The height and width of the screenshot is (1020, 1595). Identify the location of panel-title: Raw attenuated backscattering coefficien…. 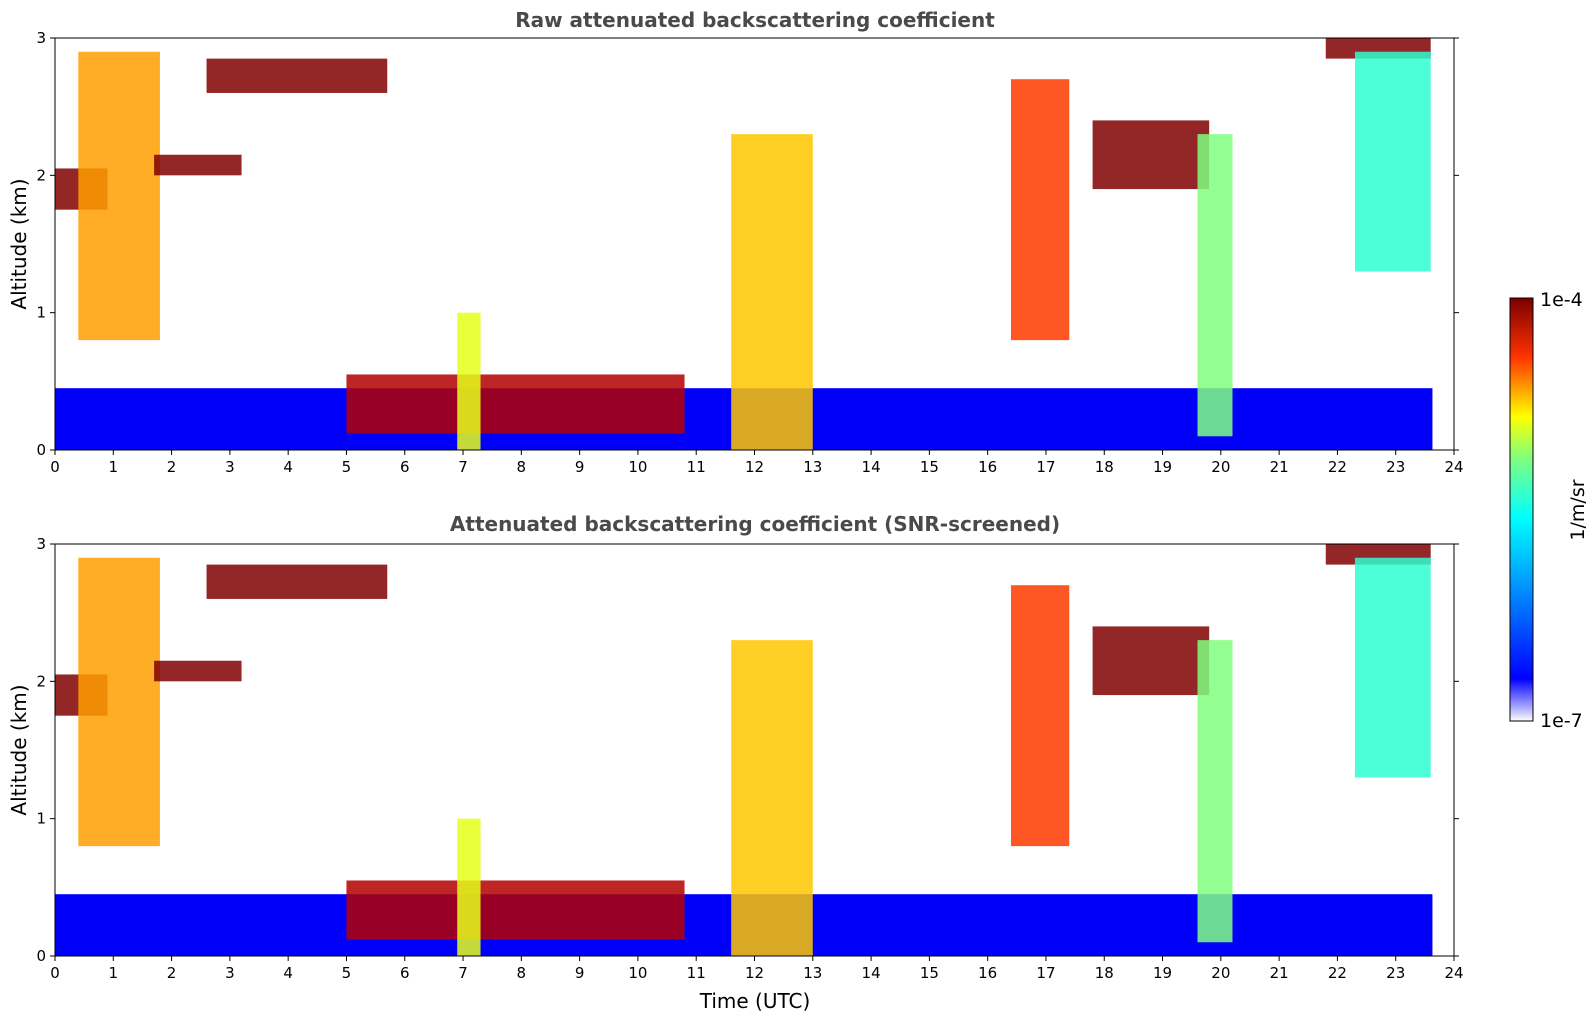
(755, 20).